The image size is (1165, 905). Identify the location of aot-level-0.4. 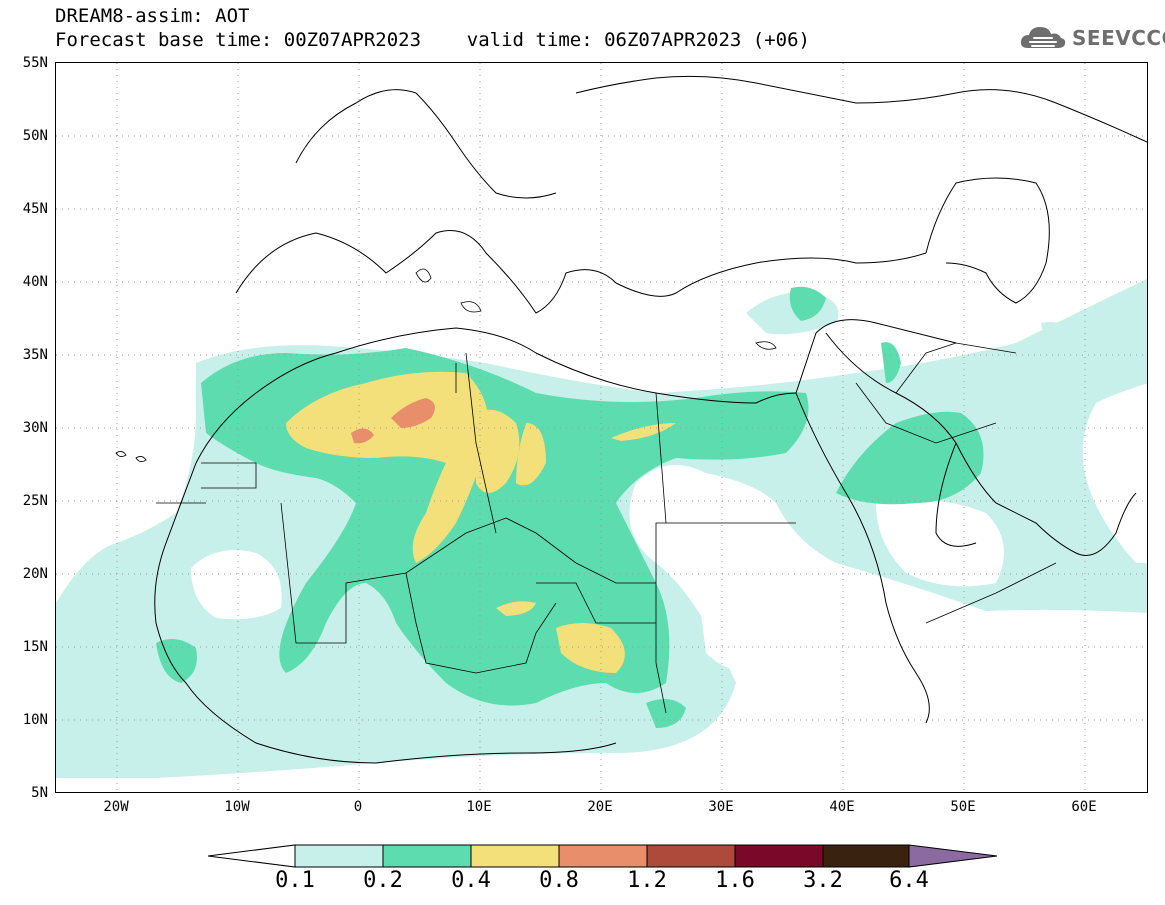
(481, 522).